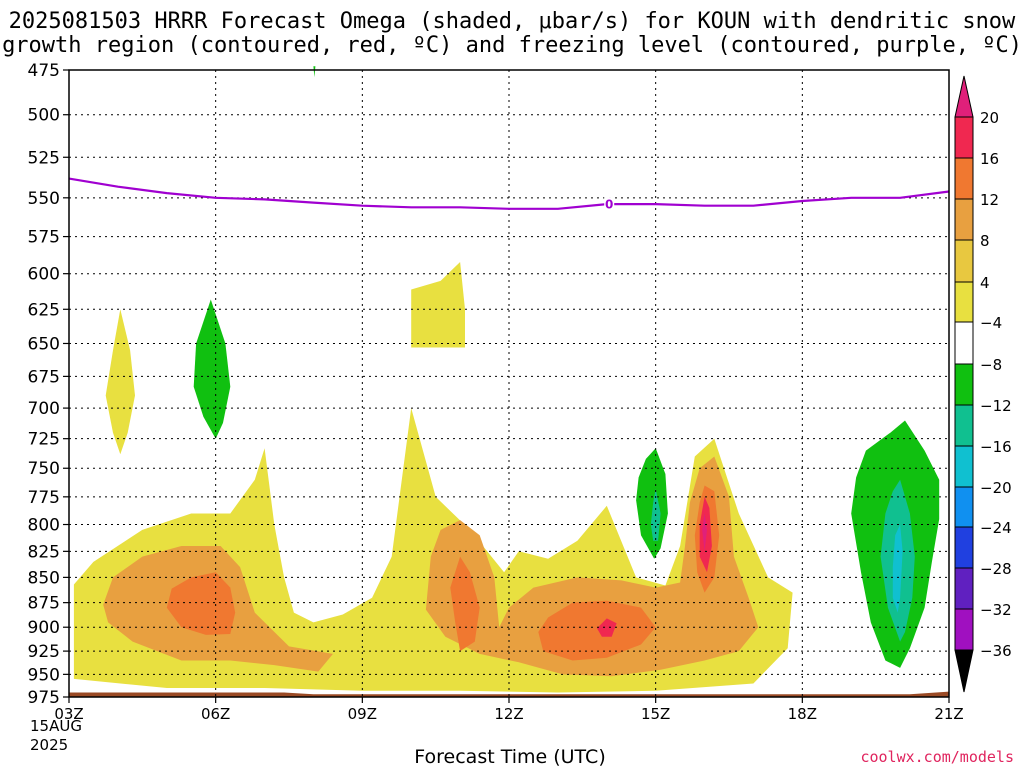  I want to click on colorbar-label-7: −12, so click(996, 406).